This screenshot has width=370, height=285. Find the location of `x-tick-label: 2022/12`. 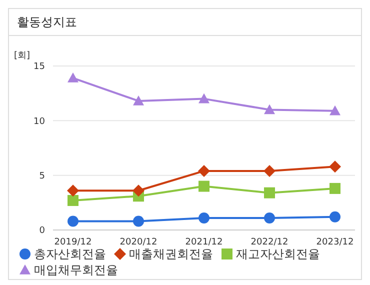

x-tick-label: 2022/12 is located at coordinates (269, 242).